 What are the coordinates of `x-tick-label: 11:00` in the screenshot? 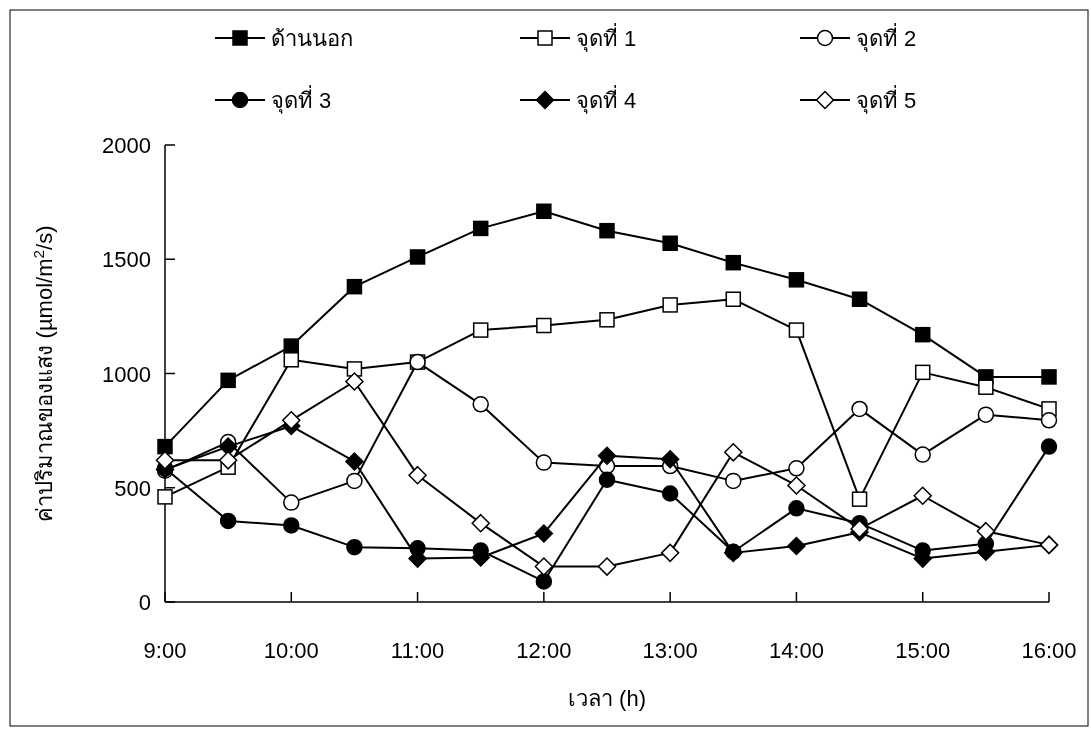 It's located at (417, 650).